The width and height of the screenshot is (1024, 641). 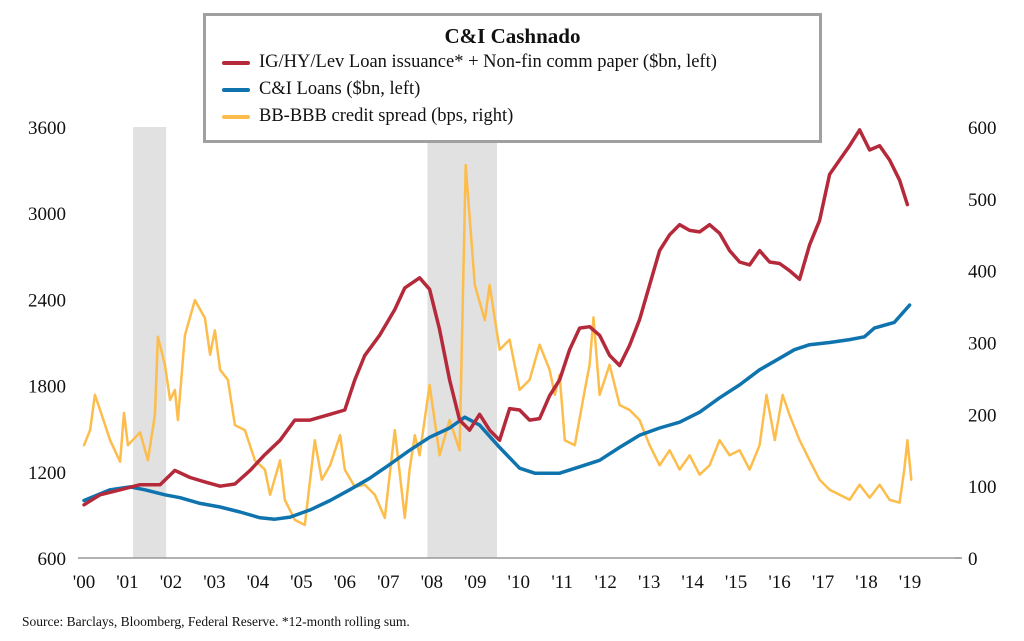 What do you see at coordinates (520, 116) in the screenshot?
I see `legend-item-credit-spread: BB-BBB credit spread (bps, right)` at bounding box center [520, 116].